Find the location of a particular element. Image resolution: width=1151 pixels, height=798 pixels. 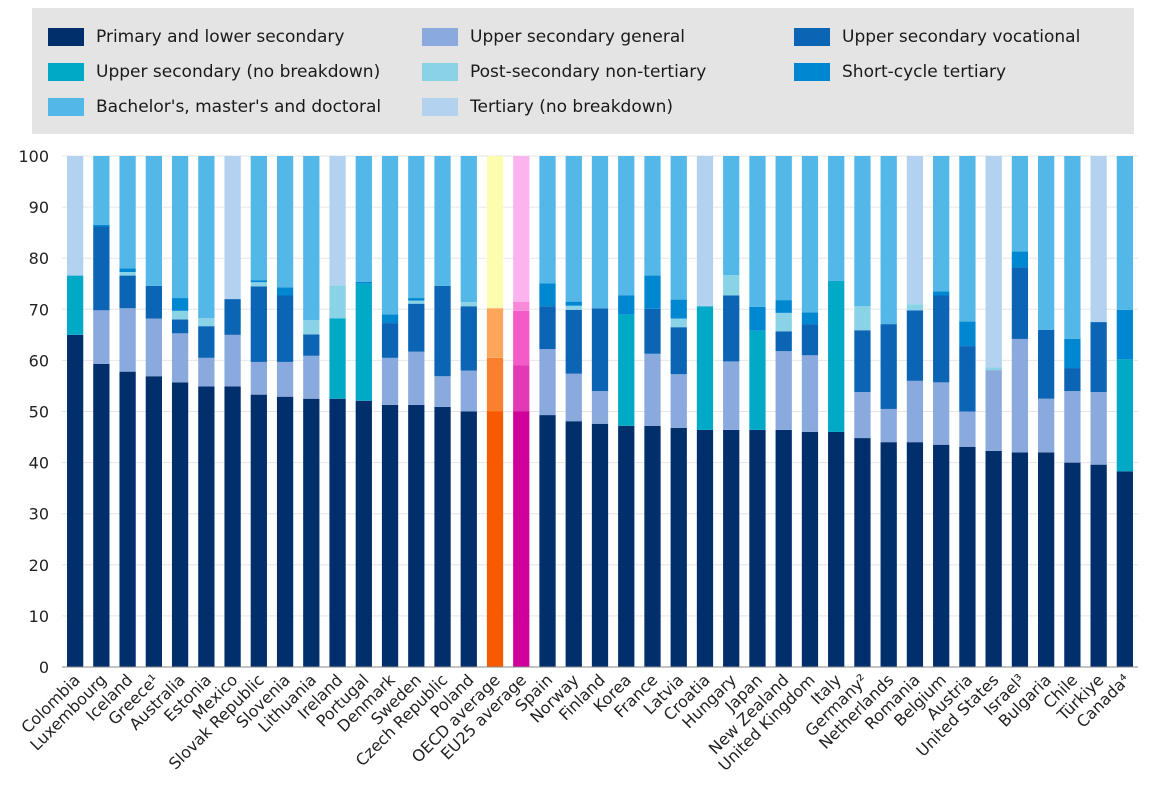

y-tick-label: 40 is located at coordinates (39, 463).